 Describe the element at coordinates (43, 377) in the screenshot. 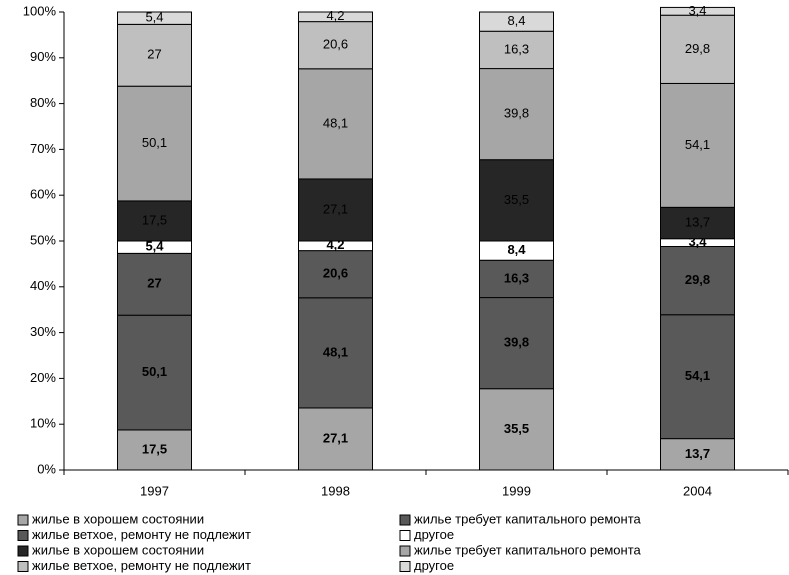

I see `y-tick-label: 20%` at that location.